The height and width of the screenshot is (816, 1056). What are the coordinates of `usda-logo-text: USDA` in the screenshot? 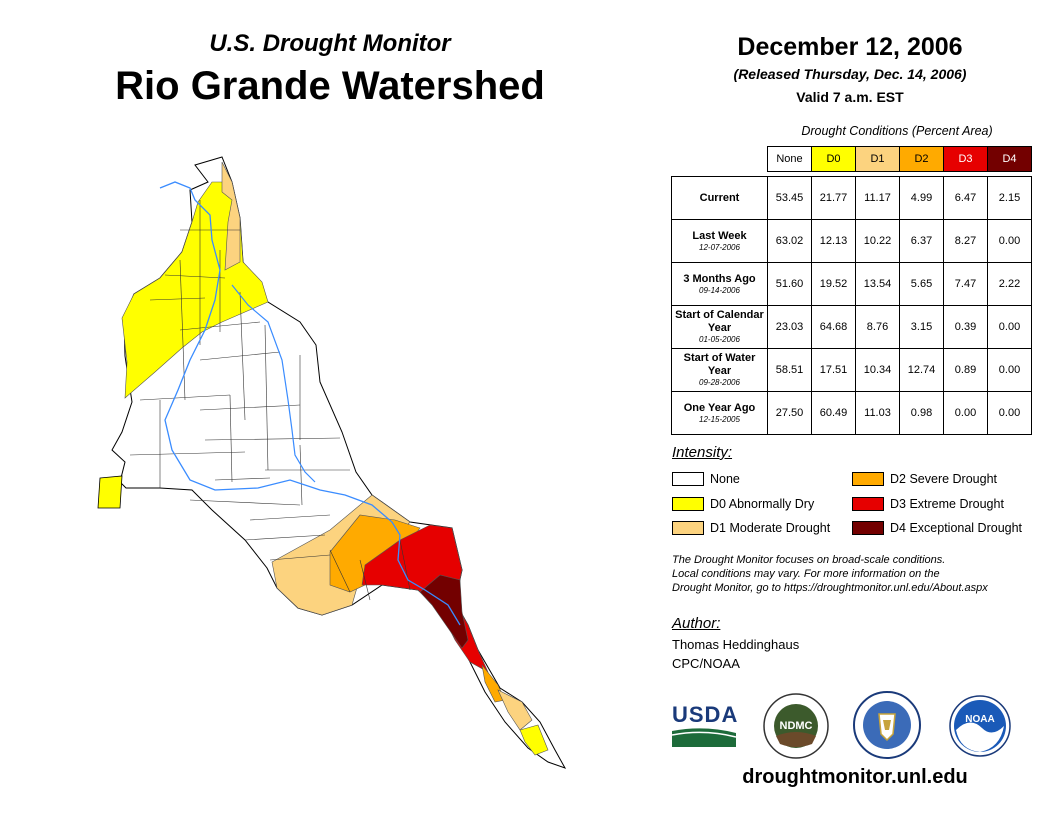 It's located at (705, 714).